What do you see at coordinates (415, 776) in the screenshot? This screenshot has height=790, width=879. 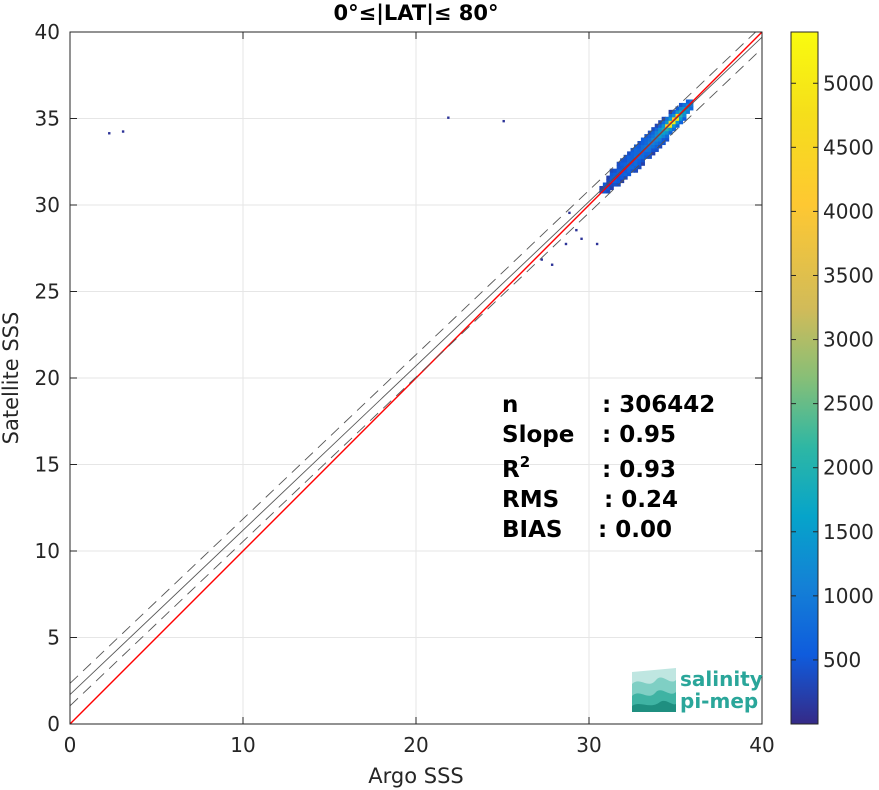 I see `x-axis-label: Argo SSS` at bounding box center [415, 776].